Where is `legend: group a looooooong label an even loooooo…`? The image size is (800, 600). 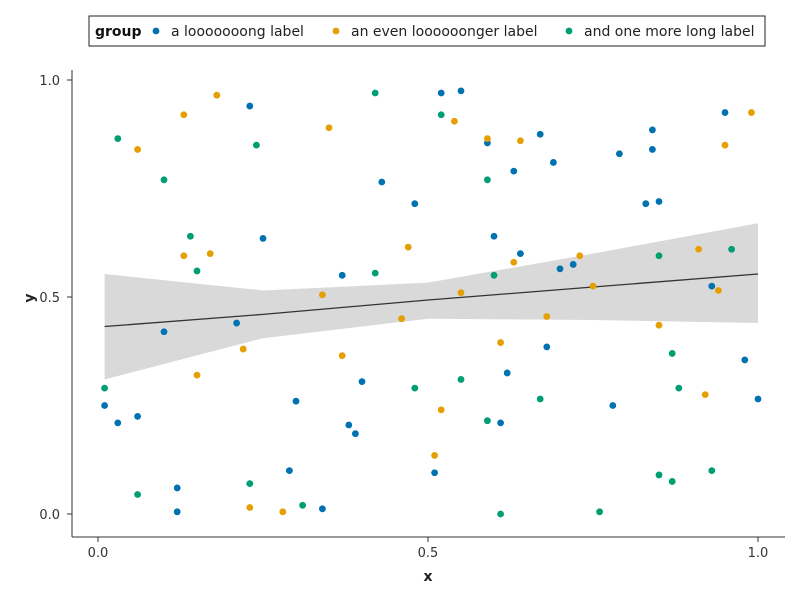
legend: group a looooooong label an even loooooo… is located at coordinates (427, 31).